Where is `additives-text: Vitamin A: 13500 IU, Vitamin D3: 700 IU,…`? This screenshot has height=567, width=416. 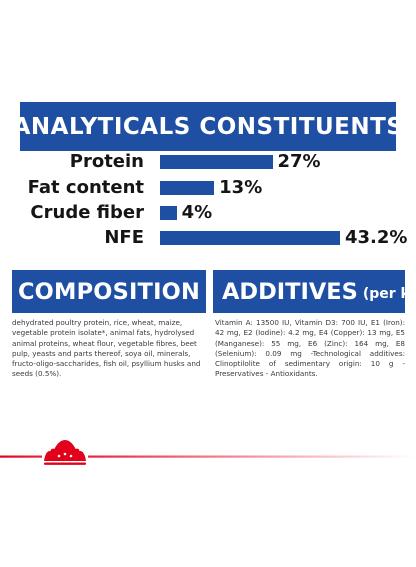 additives-text: Vitamin A: 13500 IU, Vitamin D3: 700 IU,… is located at coordinates (310, 348).